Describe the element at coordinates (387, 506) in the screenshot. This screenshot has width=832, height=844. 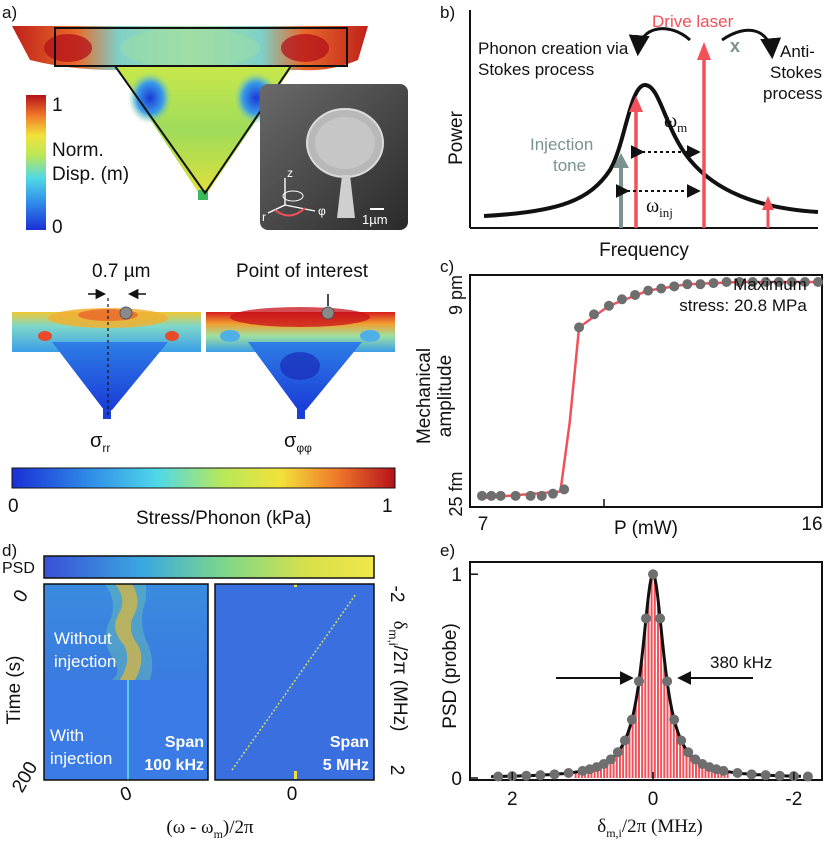
I see `stress-bar-max: 1` at that location.